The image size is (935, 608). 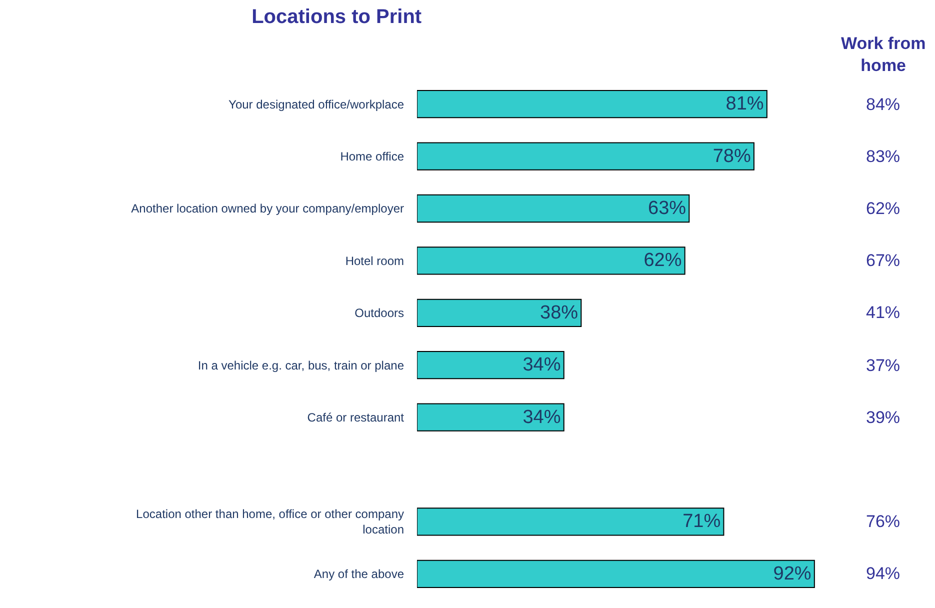 What do you see at coordinates (792, 573) in the screenshot?
I see `data-label: 92%` at bounding box center [792, 573].